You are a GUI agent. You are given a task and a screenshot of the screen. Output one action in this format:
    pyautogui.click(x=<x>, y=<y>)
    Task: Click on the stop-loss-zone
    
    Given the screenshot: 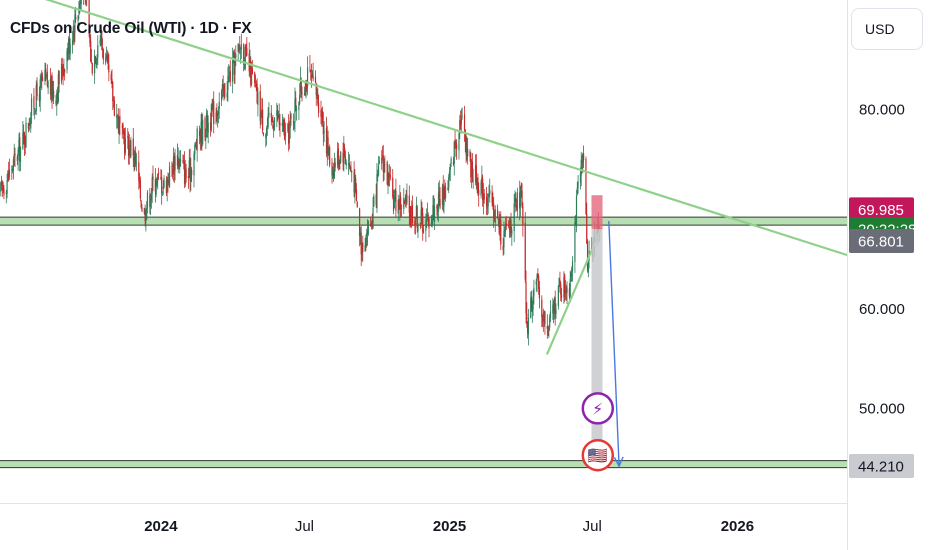 What is the action you would take?
    pyautogui.click(x=597, y=212)
    